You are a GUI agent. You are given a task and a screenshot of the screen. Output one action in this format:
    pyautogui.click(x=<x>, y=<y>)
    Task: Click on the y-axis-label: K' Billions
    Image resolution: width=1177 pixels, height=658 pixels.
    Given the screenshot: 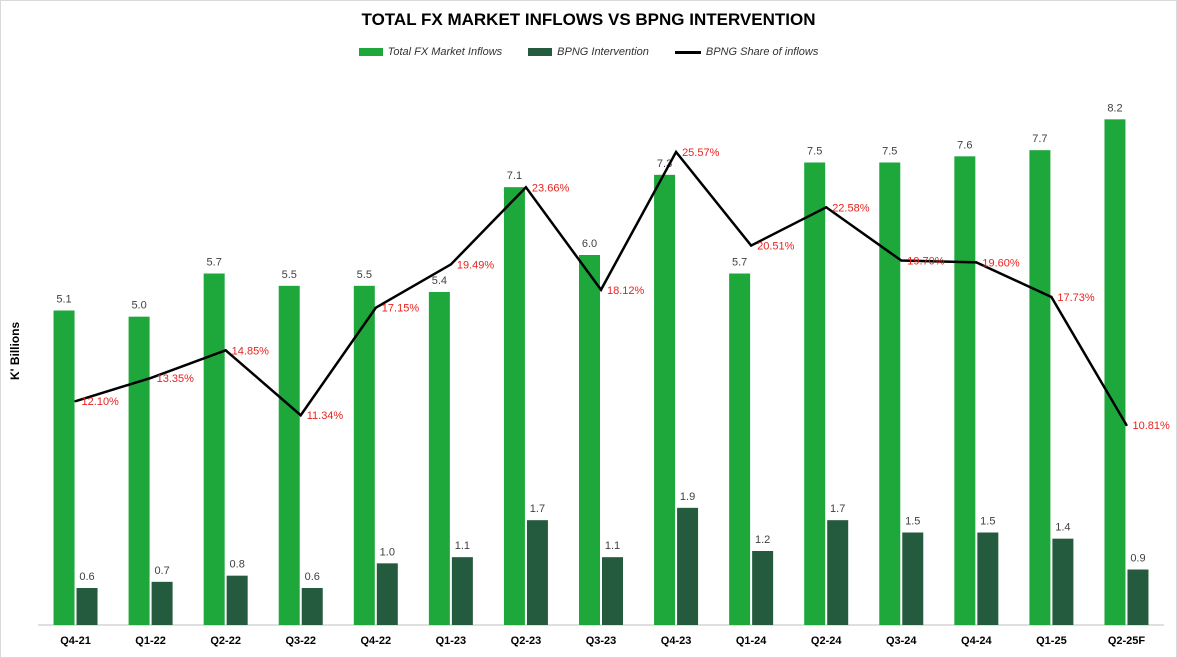 What is the action you would take?
    pyautogui.click(x=15, y=350)
    